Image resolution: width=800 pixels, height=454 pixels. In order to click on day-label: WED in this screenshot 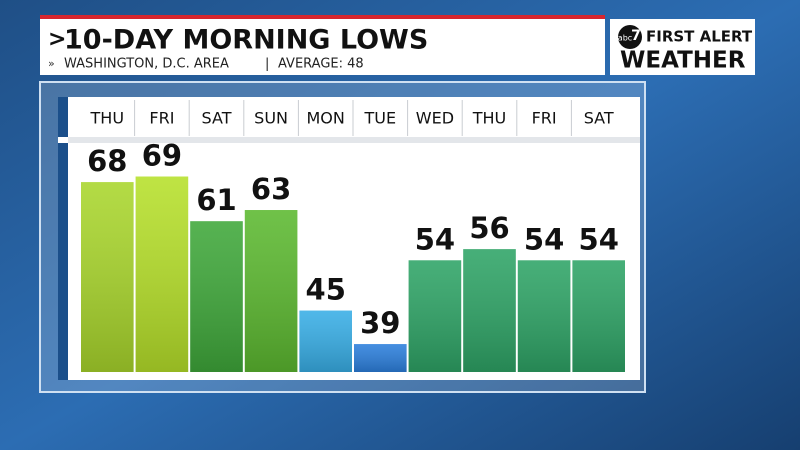, I will do `click(435, 118)`.